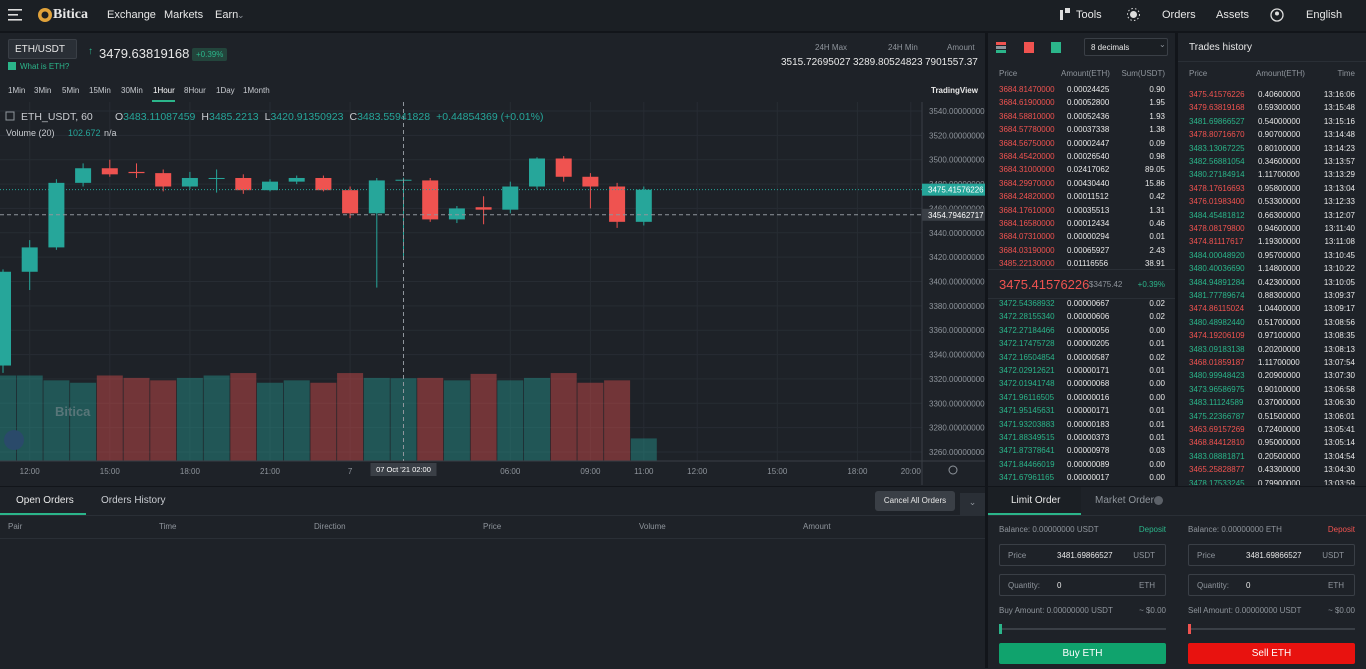 The width and height of the screenshot is (1366, 669). Describe the element at coordinates (1179, 15) in the screenshot. I see `orders-menu: Orders` at that location.